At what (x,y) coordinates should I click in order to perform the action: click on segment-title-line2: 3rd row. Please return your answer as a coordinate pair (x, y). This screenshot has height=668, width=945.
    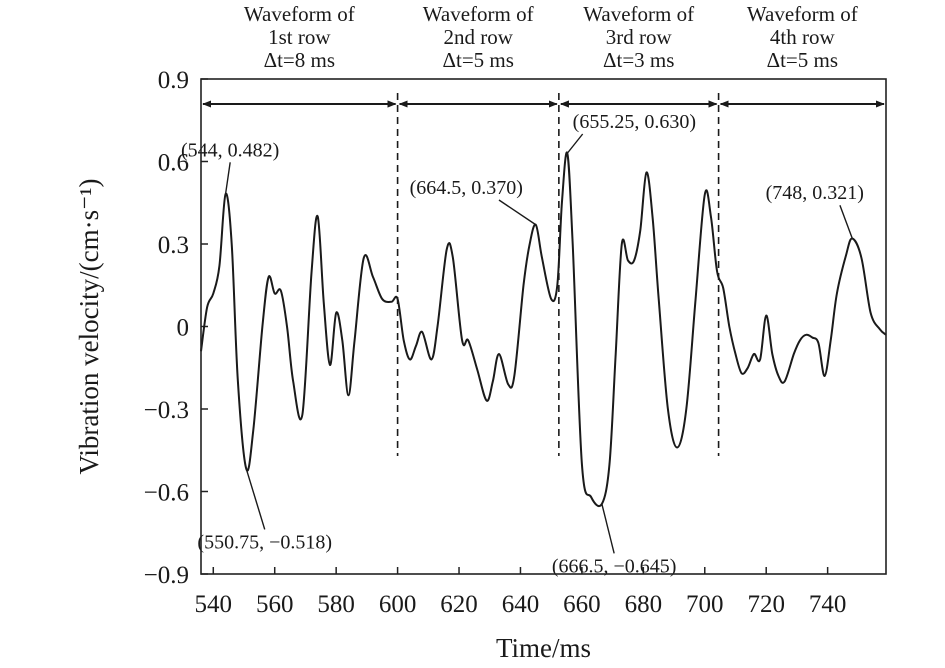
    Looking at the image, I should click on (639, 37).